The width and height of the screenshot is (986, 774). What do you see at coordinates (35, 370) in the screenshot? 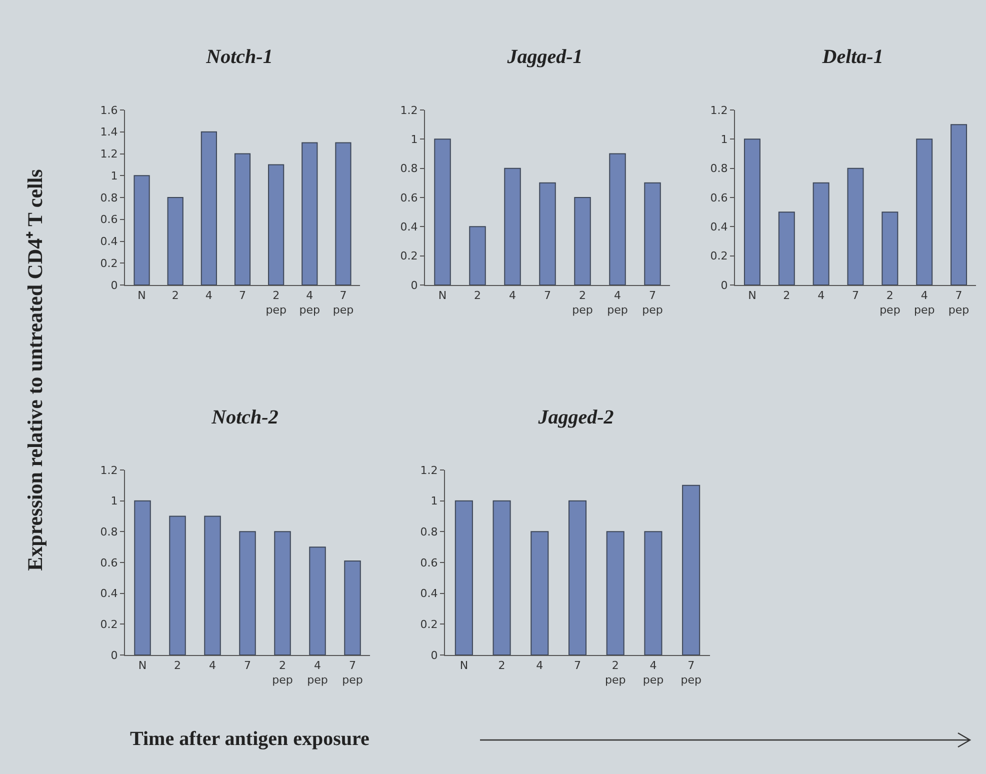
I see `y-axis-title: Expression relative to untreated CD4⁺ T cells` at bounding box center [35, 370].